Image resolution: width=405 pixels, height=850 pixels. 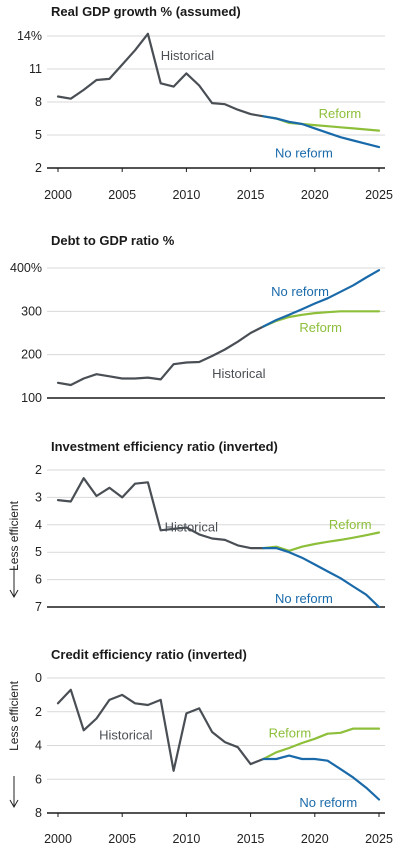 What do you see at coordinates (164, 446) in the screenshot?
I see `chart-title: Investment efficiency ratio (inverted)` at bounding box center [164, 446].